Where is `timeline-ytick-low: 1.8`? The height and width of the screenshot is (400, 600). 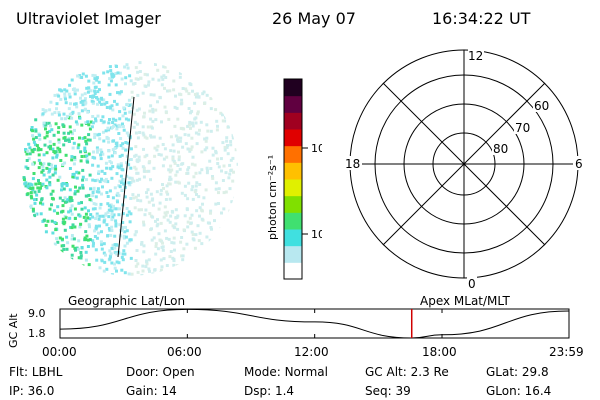
timeline-ytick-low: 1.8 is located at coordinates (37, 333).